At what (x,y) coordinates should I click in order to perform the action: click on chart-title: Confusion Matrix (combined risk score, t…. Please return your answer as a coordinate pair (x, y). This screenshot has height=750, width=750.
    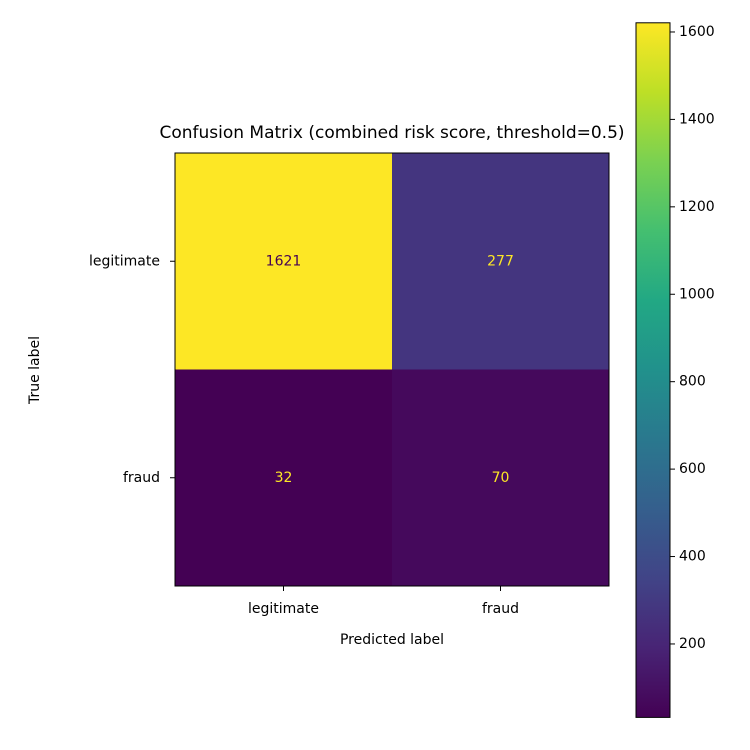
    Looking at the image, I should click on (391, 133).